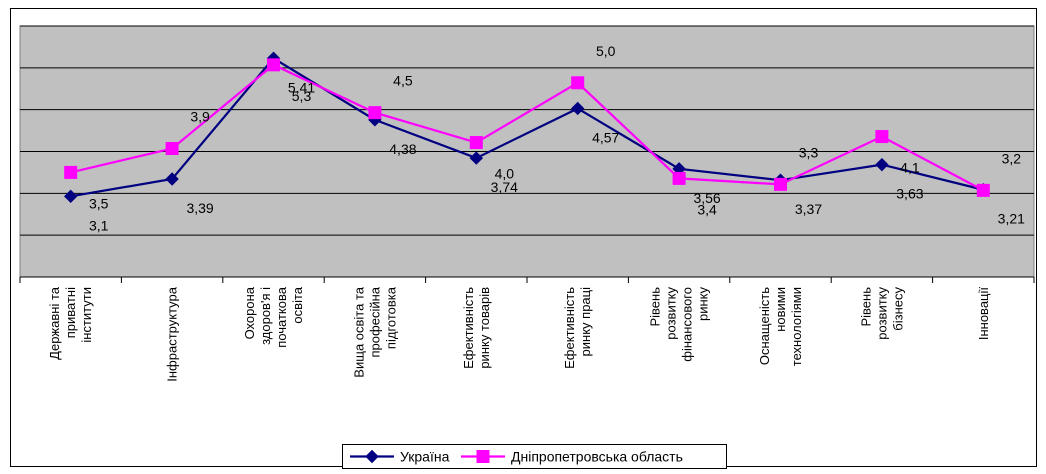 This screenshot has height=474, width=1046. I want to click on data-label: 3,1, so click(99, 225).